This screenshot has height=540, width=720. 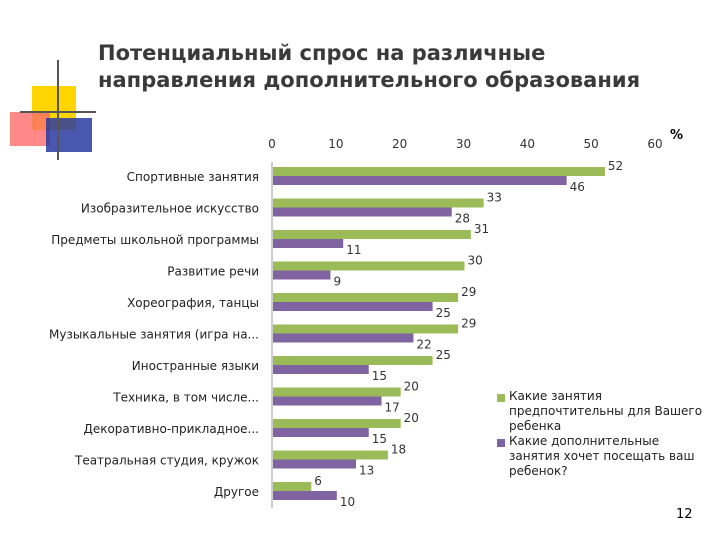 What do you see at coordinates (591, 144) in the screenshot?
I see `x-tick-label-5: 50` at bounding box center [591, 144].